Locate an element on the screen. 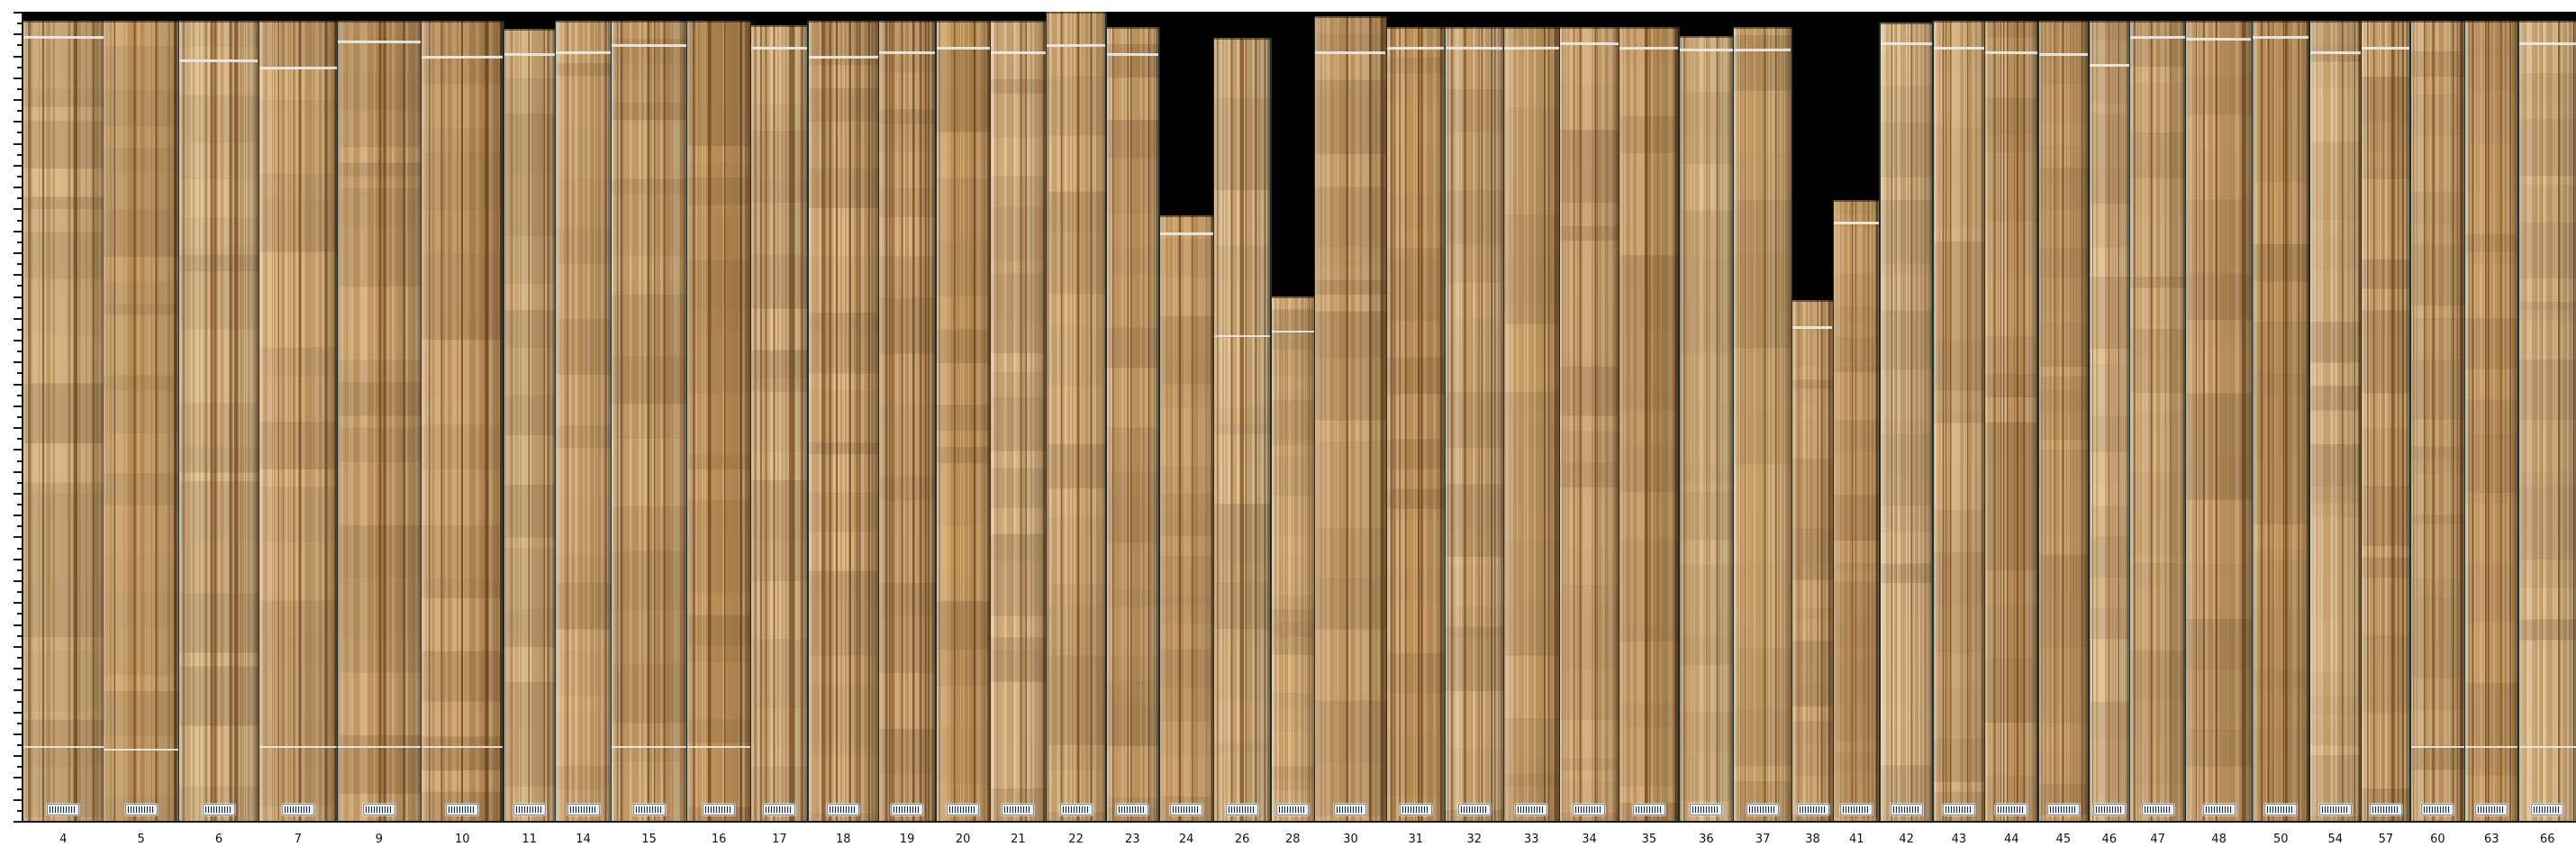  wood-grain-texture is located at coordinates (379, 420).